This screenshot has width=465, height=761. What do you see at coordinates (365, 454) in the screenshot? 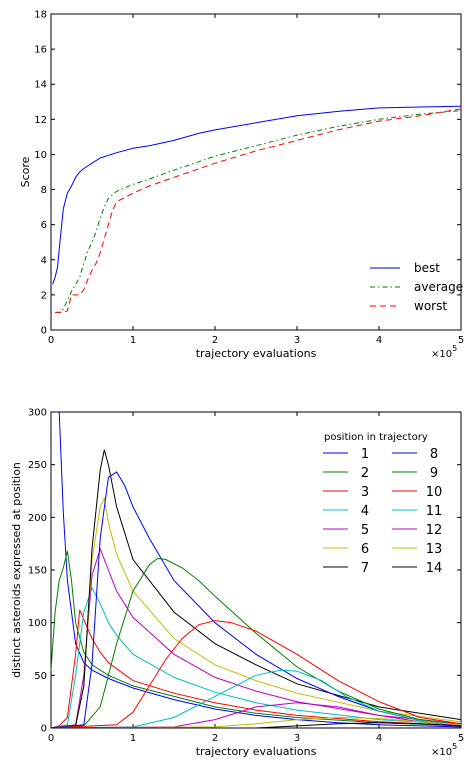
I see `legend-label-1: 1` at bounding box center [365, 454].